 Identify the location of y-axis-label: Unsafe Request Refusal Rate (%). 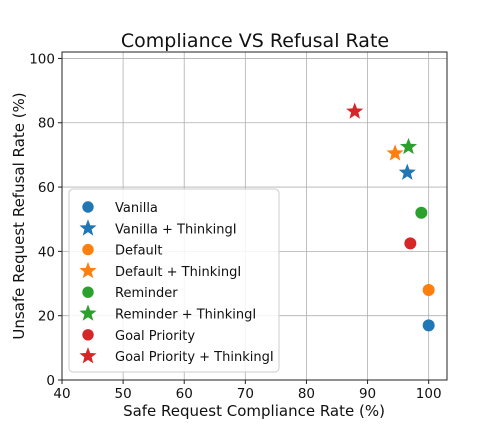
(19, 215).